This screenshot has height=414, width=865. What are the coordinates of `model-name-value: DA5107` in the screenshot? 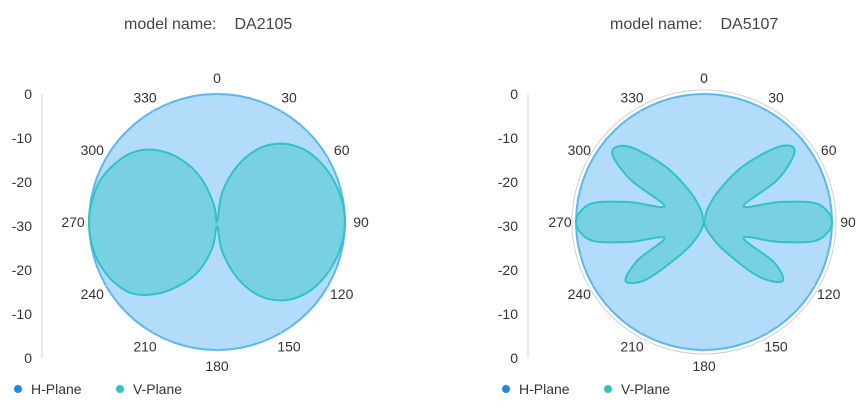 It's located at (749, 24).